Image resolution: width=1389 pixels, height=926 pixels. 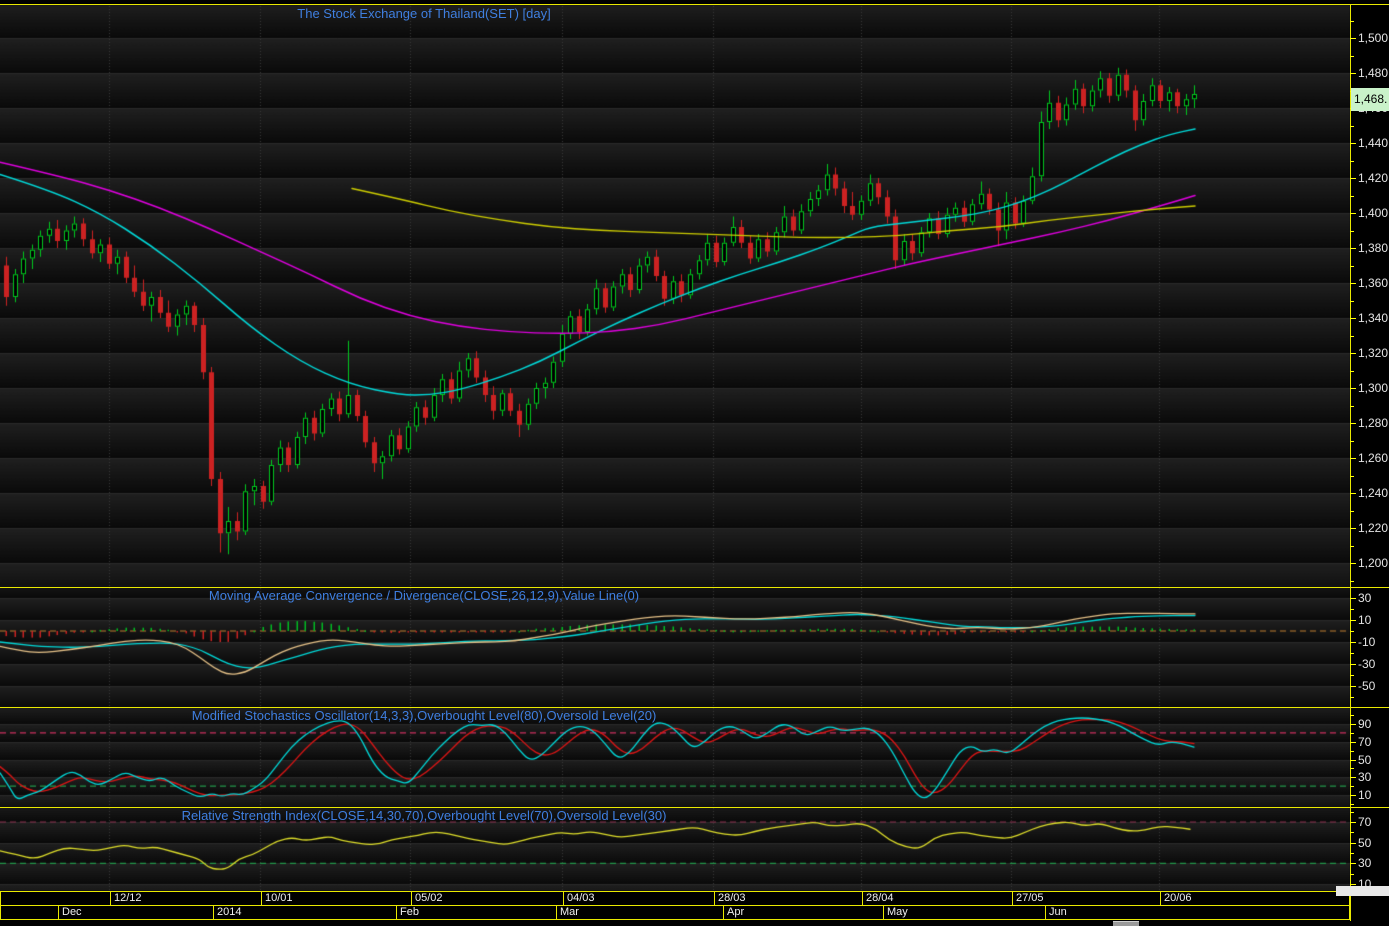 What do you see at coordinates (1373, 38) in the screenshot?
I see `y-axis-label: 1,500` at bounding box center [1373, 38].